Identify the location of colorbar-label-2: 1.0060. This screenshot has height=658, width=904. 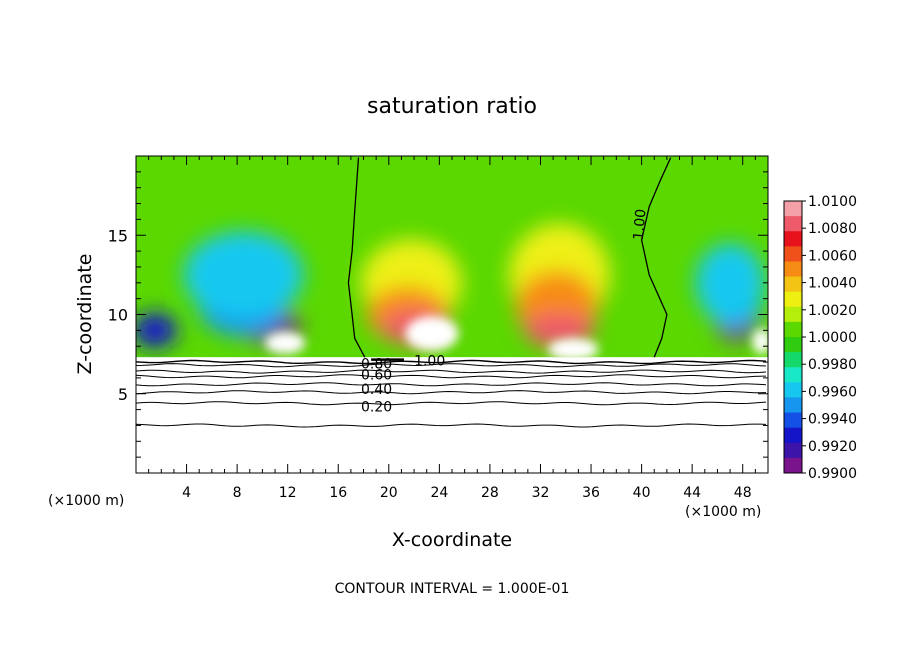
(832, 256).